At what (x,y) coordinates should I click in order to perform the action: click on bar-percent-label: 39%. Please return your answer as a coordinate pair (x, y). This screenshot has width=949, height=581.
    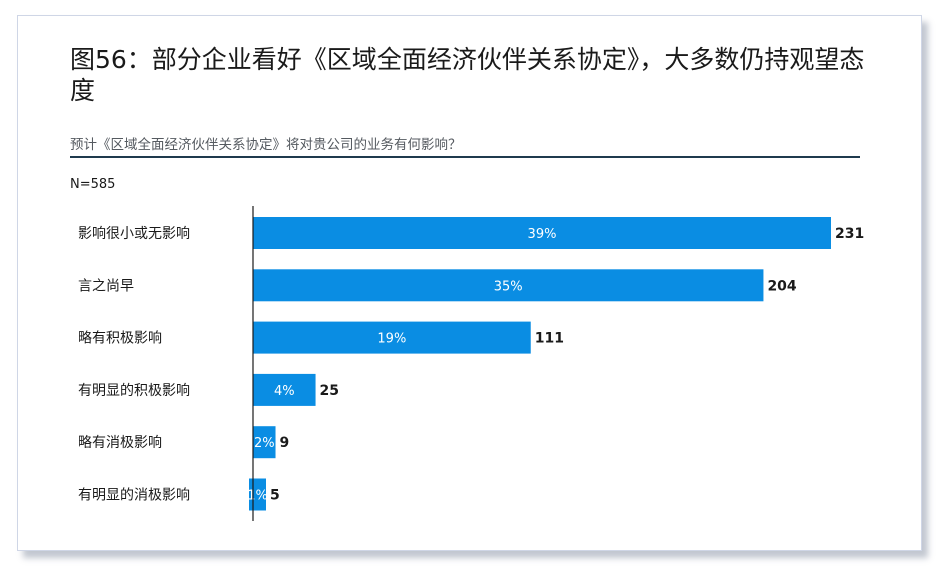
    Looking at the image, I should click on (542, 234).